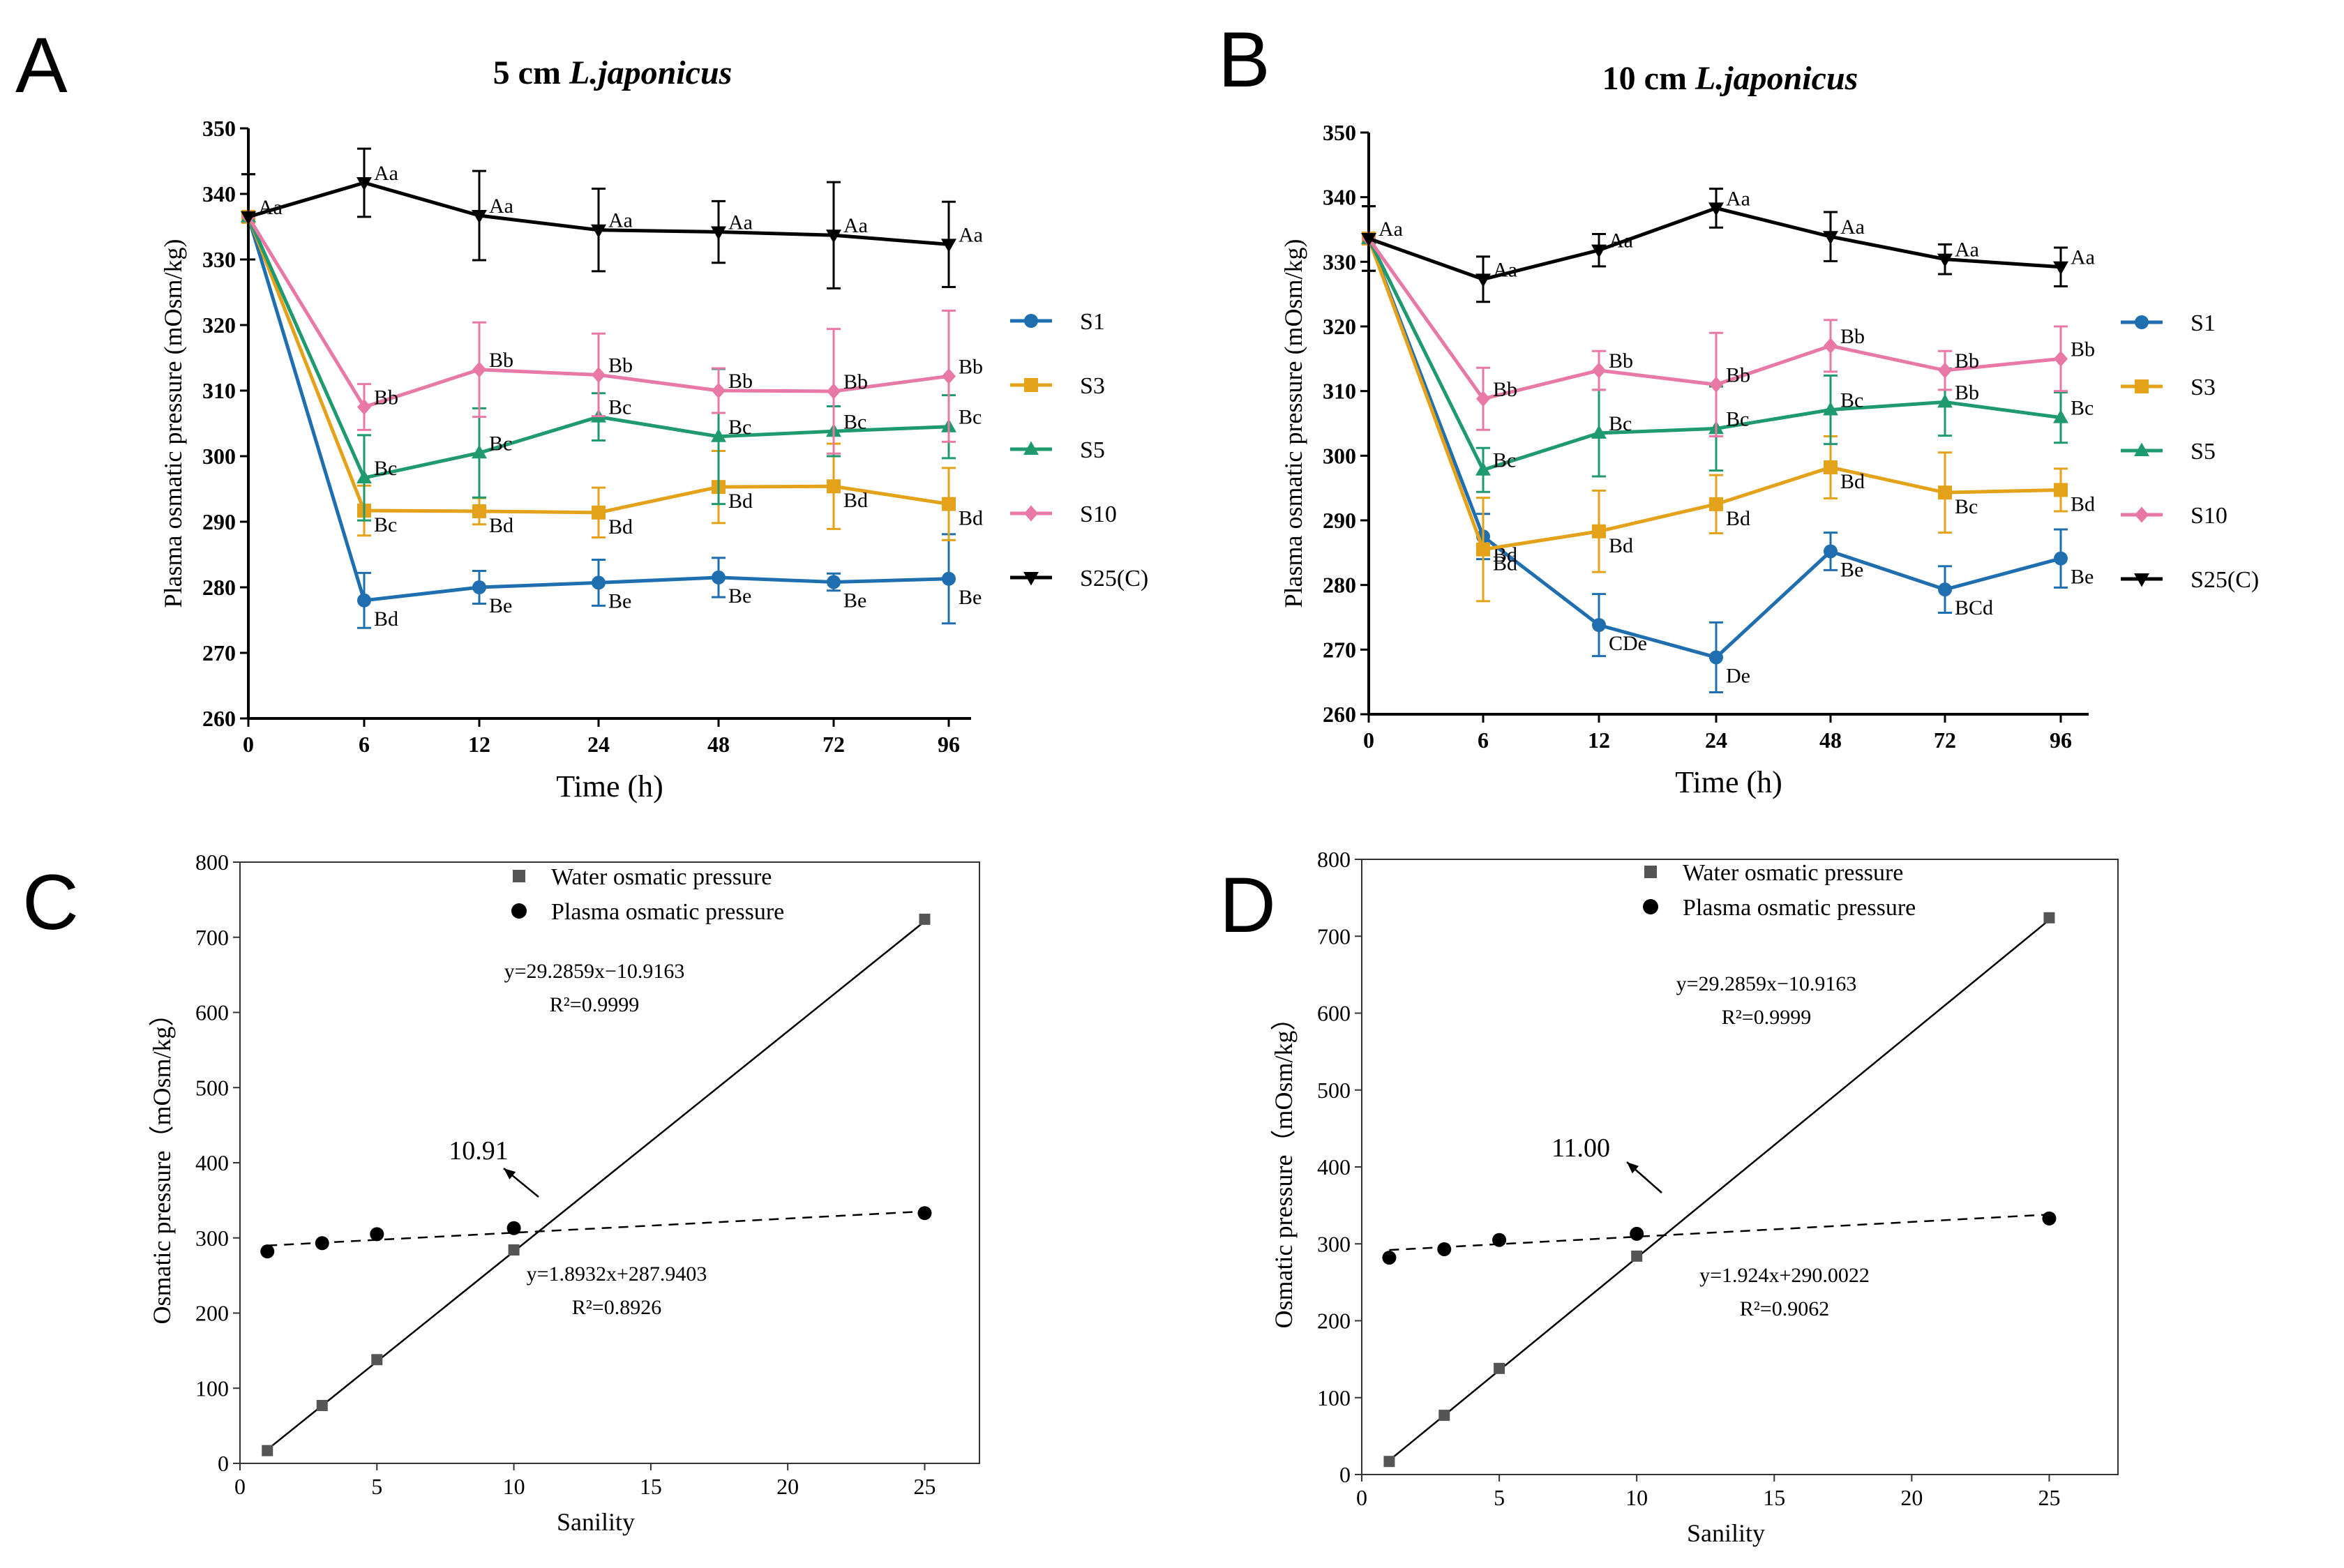  Describe the element at coordinates (596, 1228) in the screenshot. I see `plasma-fit-line` at that location.